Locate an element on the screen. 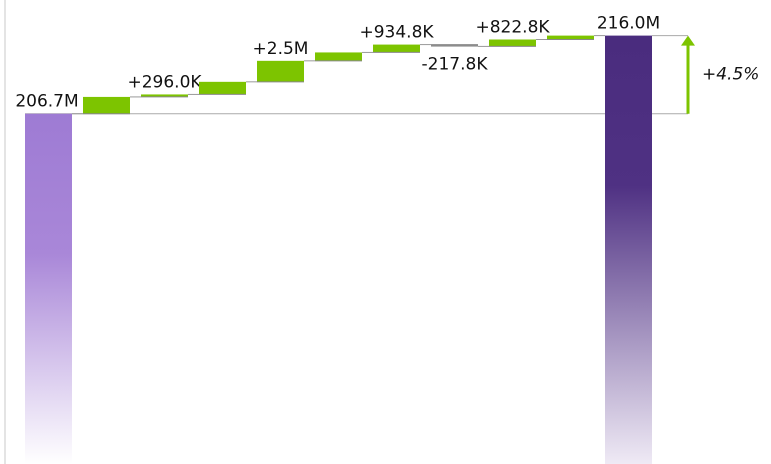  end-bar is located at coordinates (628, 249).